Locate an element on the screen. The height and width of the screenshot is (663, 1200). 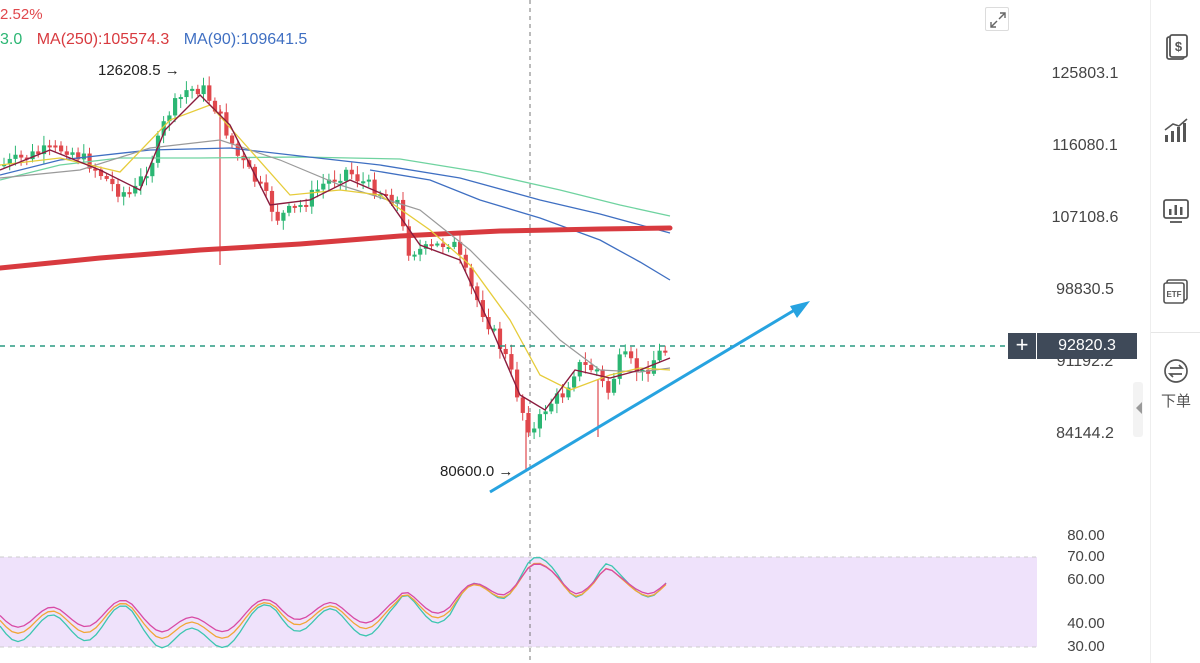
plus-icon: + is located at coordinates (1022, 344).